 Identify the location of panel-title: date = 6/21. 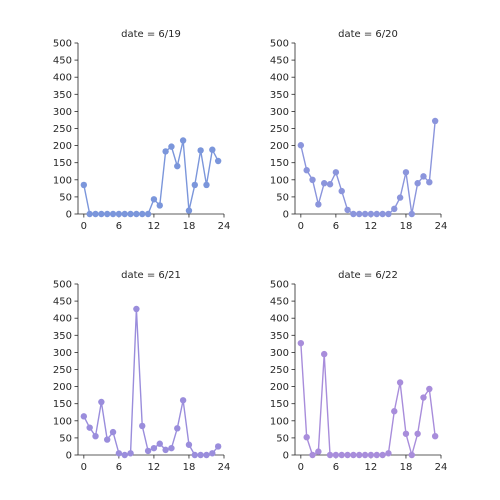
(151, 275).